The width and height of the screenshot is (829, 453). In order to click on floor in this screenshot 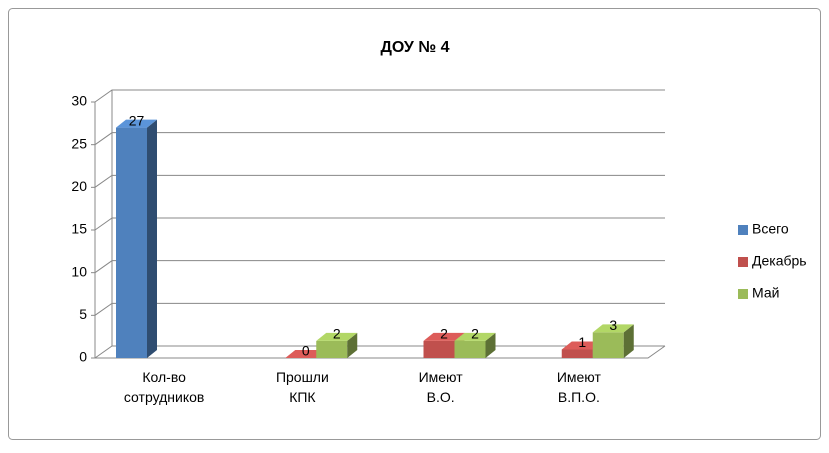, I will do `click(380, 352)`.